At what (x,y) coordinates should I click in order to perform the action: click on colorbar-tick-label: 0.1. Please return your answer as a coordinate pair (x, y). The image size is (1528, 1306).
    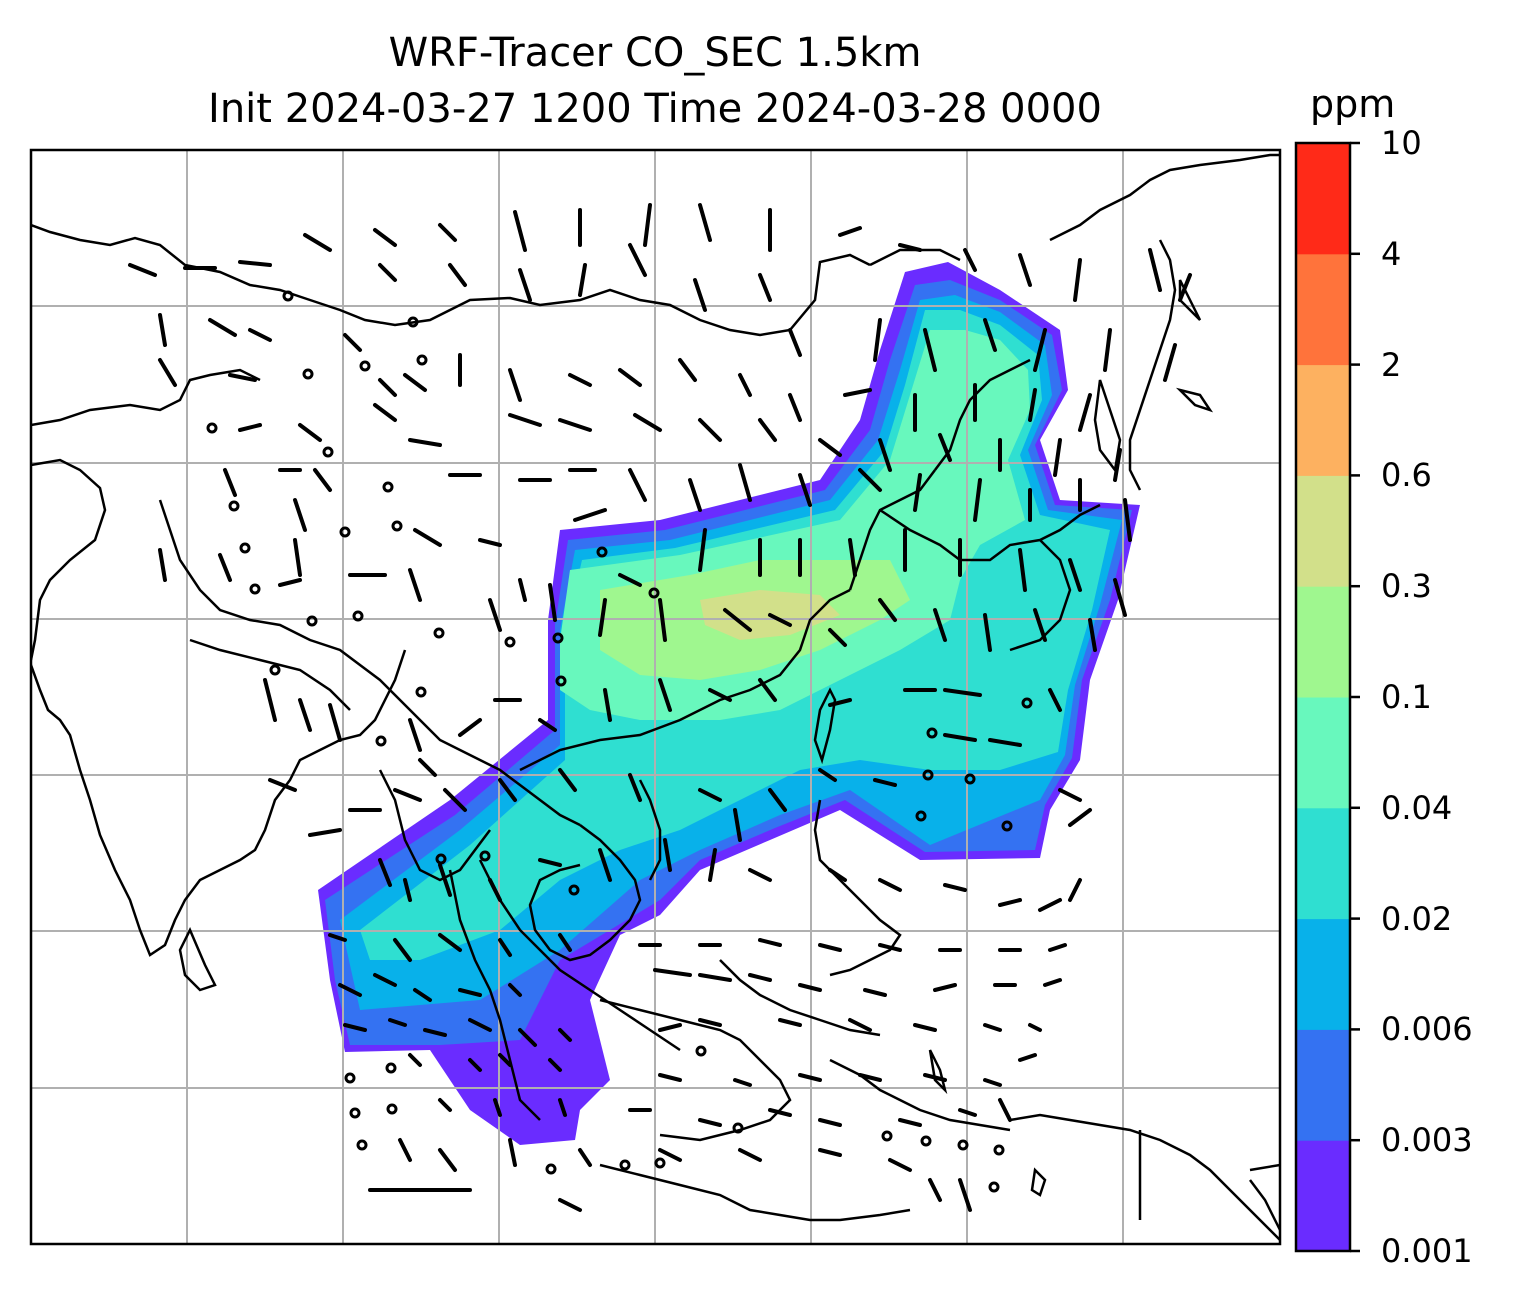
    Looking at the image, I should click on (1406, 697).